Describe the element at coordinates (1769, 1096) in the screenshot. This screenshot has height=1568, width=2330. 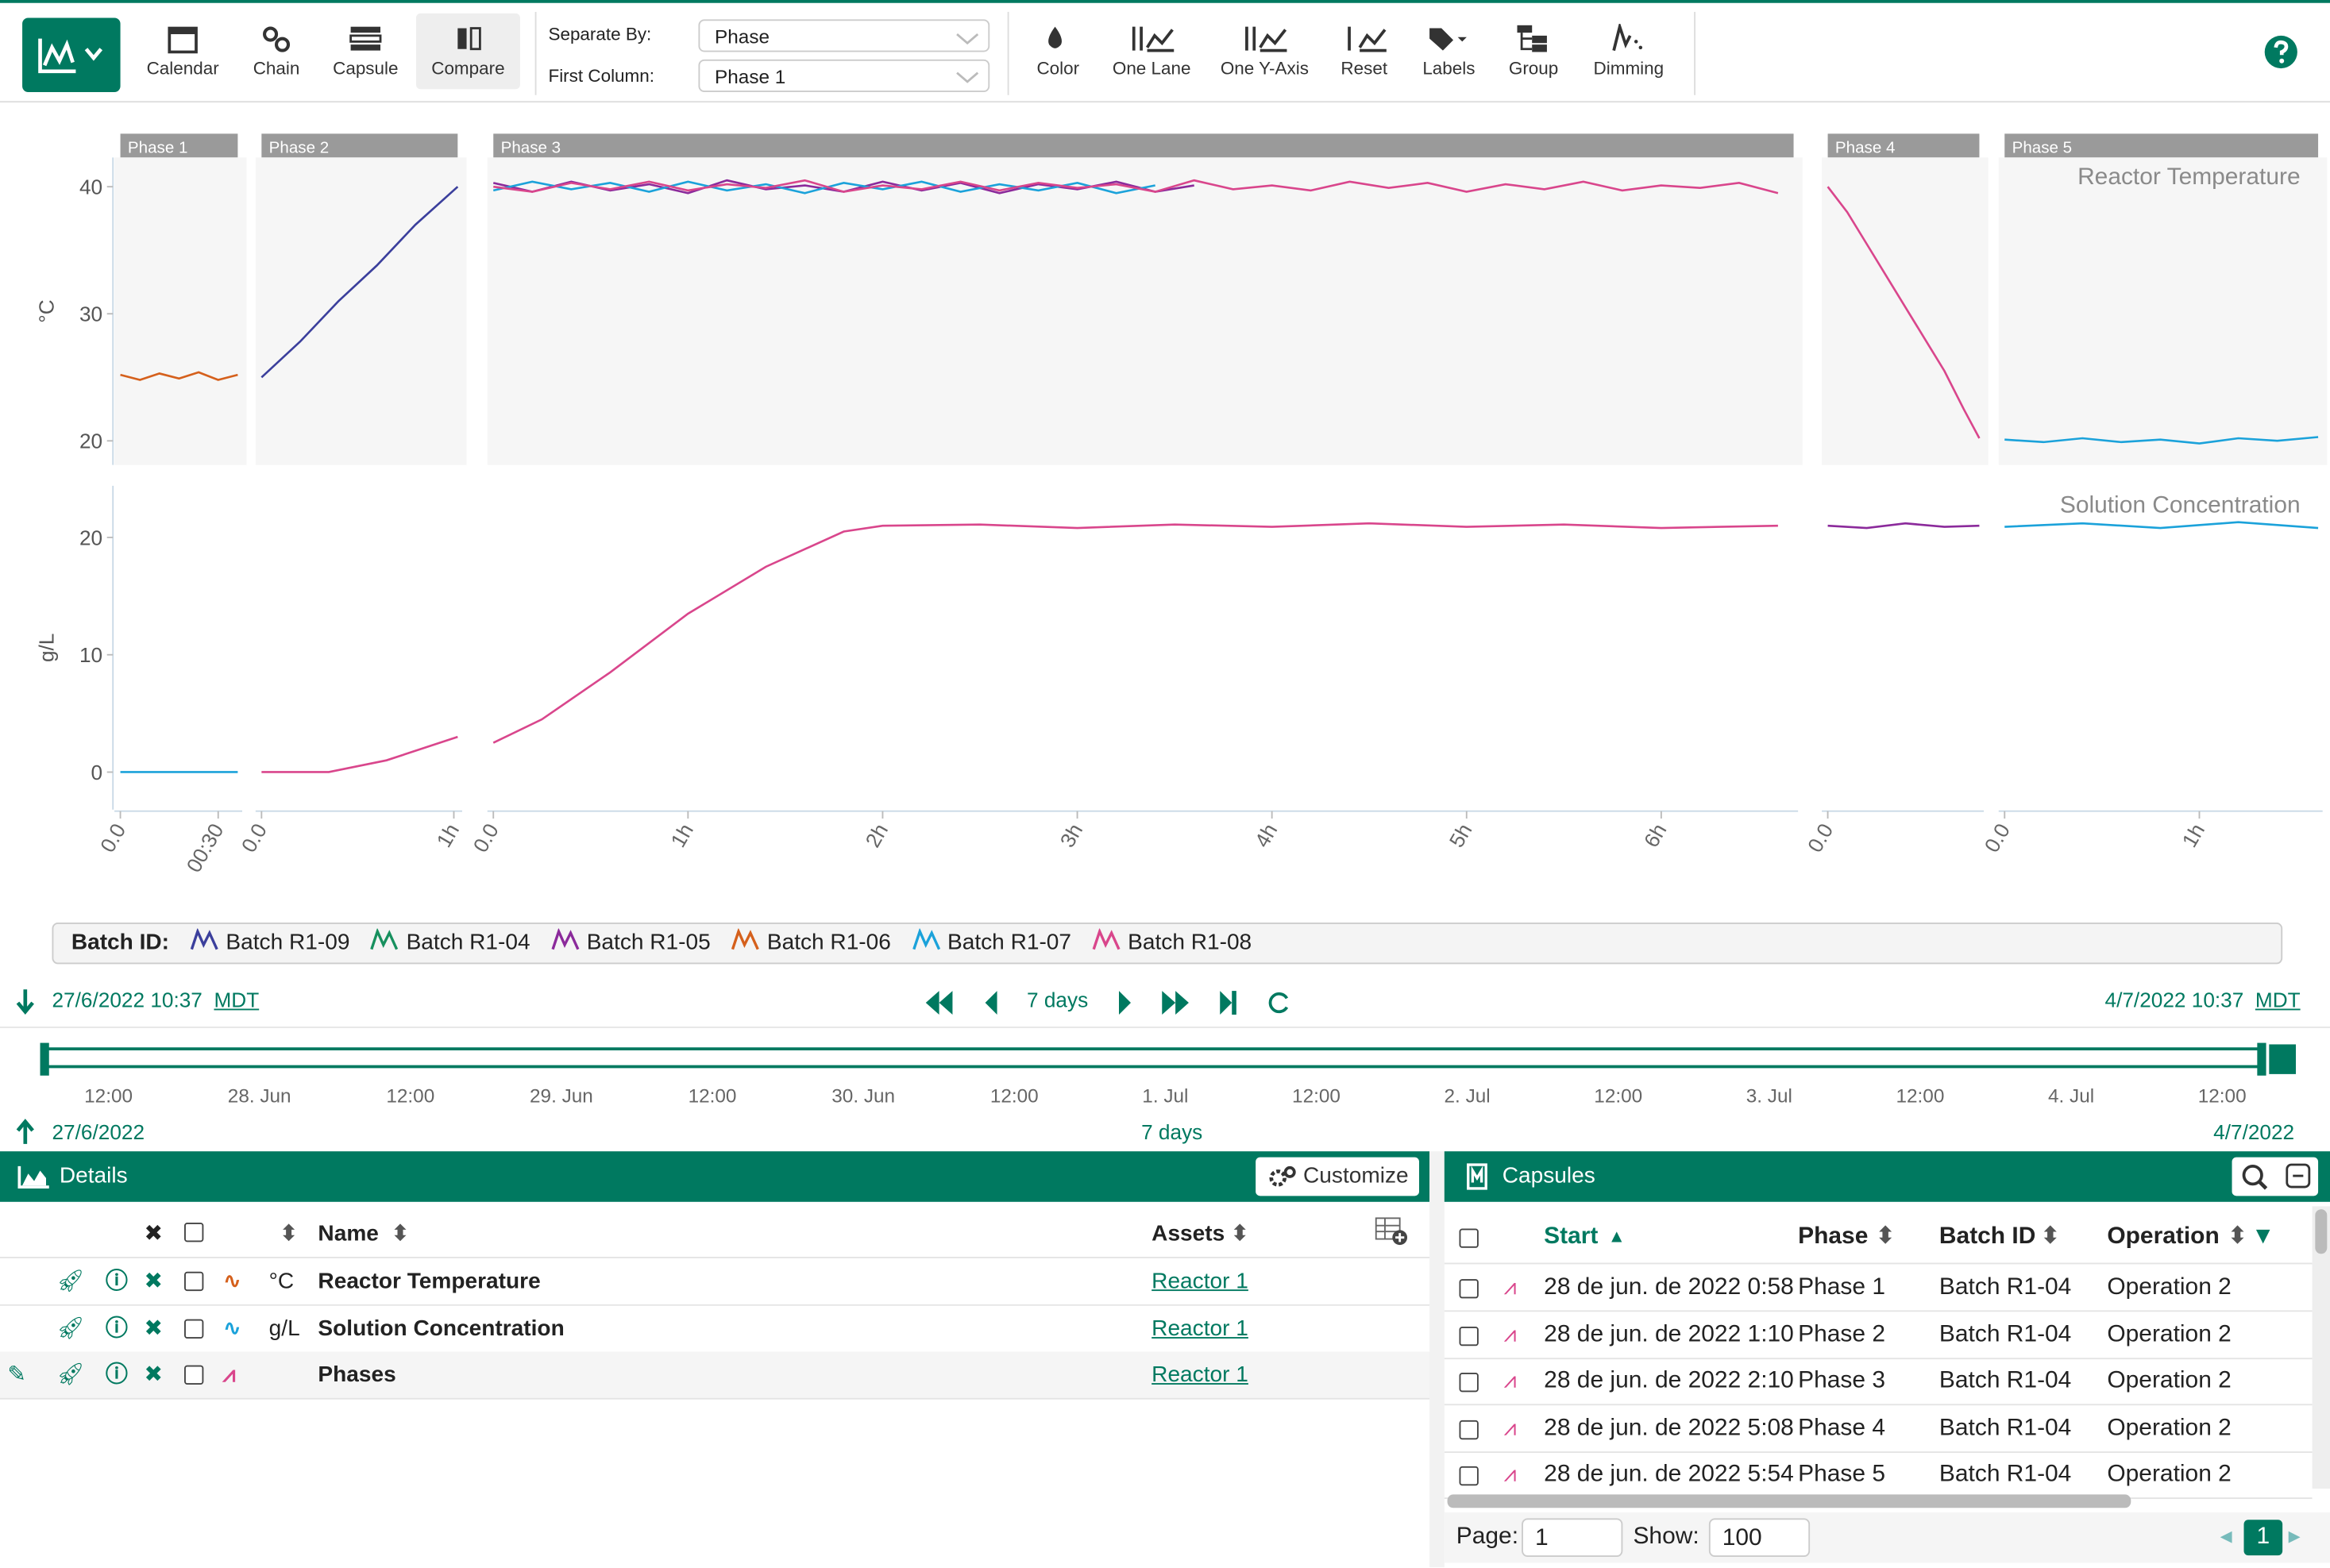
I see `timeline-tick-label: 3. Jul` at that location.